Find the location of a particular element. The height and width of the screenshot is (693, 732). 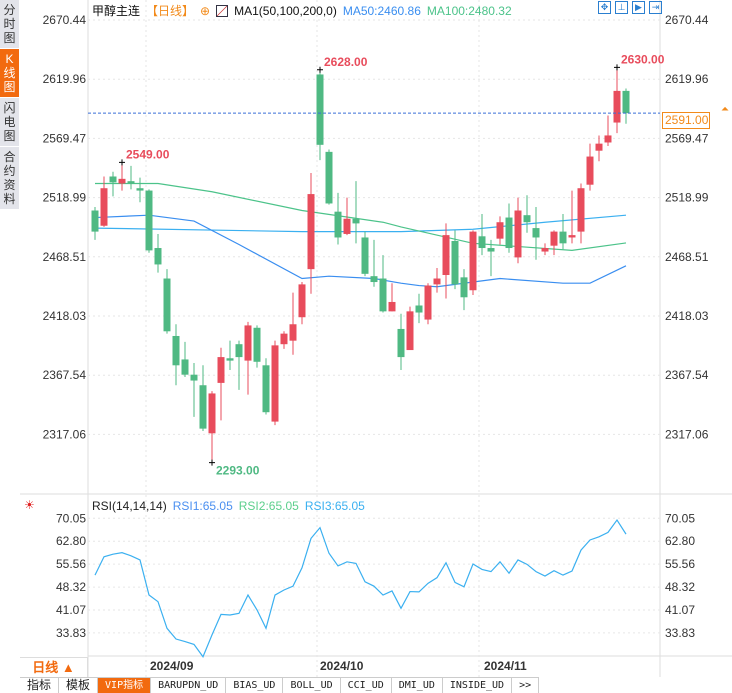

rsi-axis-label-right: 55.56 is located at coordinates (680, 564).